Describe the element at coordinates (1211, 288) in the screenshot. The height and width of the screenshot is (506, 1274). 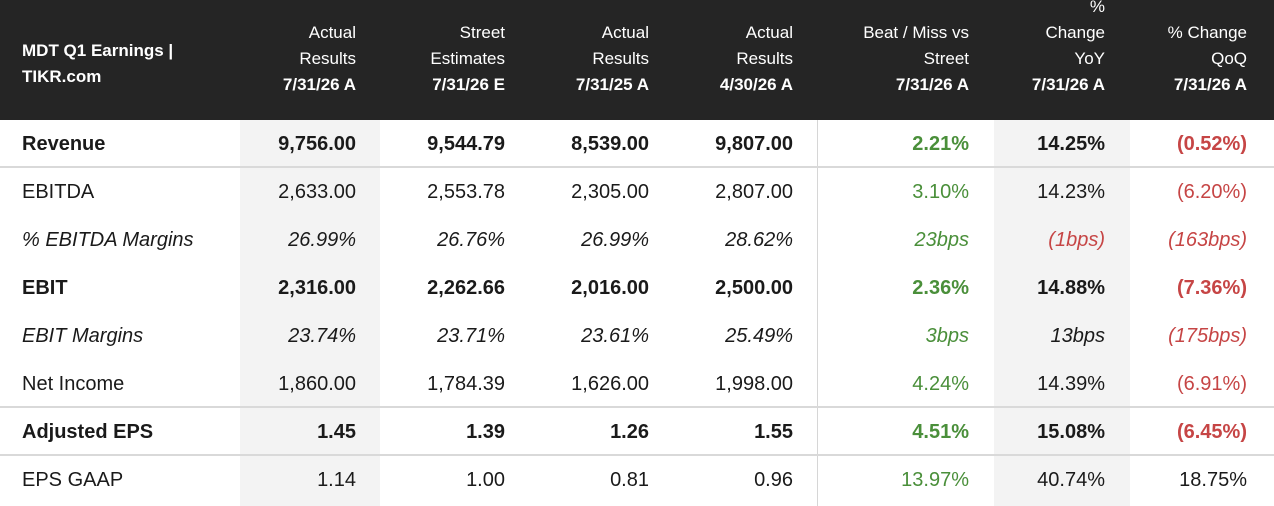
I see `table-cell: (7.36%)` at that location.